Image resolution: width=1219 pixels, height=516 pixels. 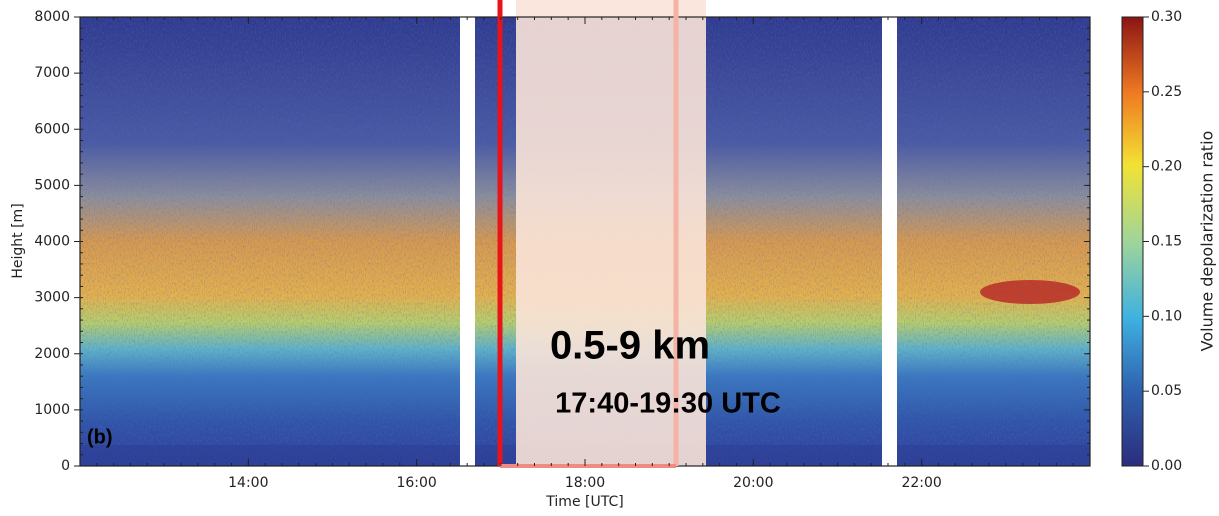 What do you see at coordinates (52, 410) in the screenshot?
I see `y-tick-label: 1000` at bounding box center [52, 410].